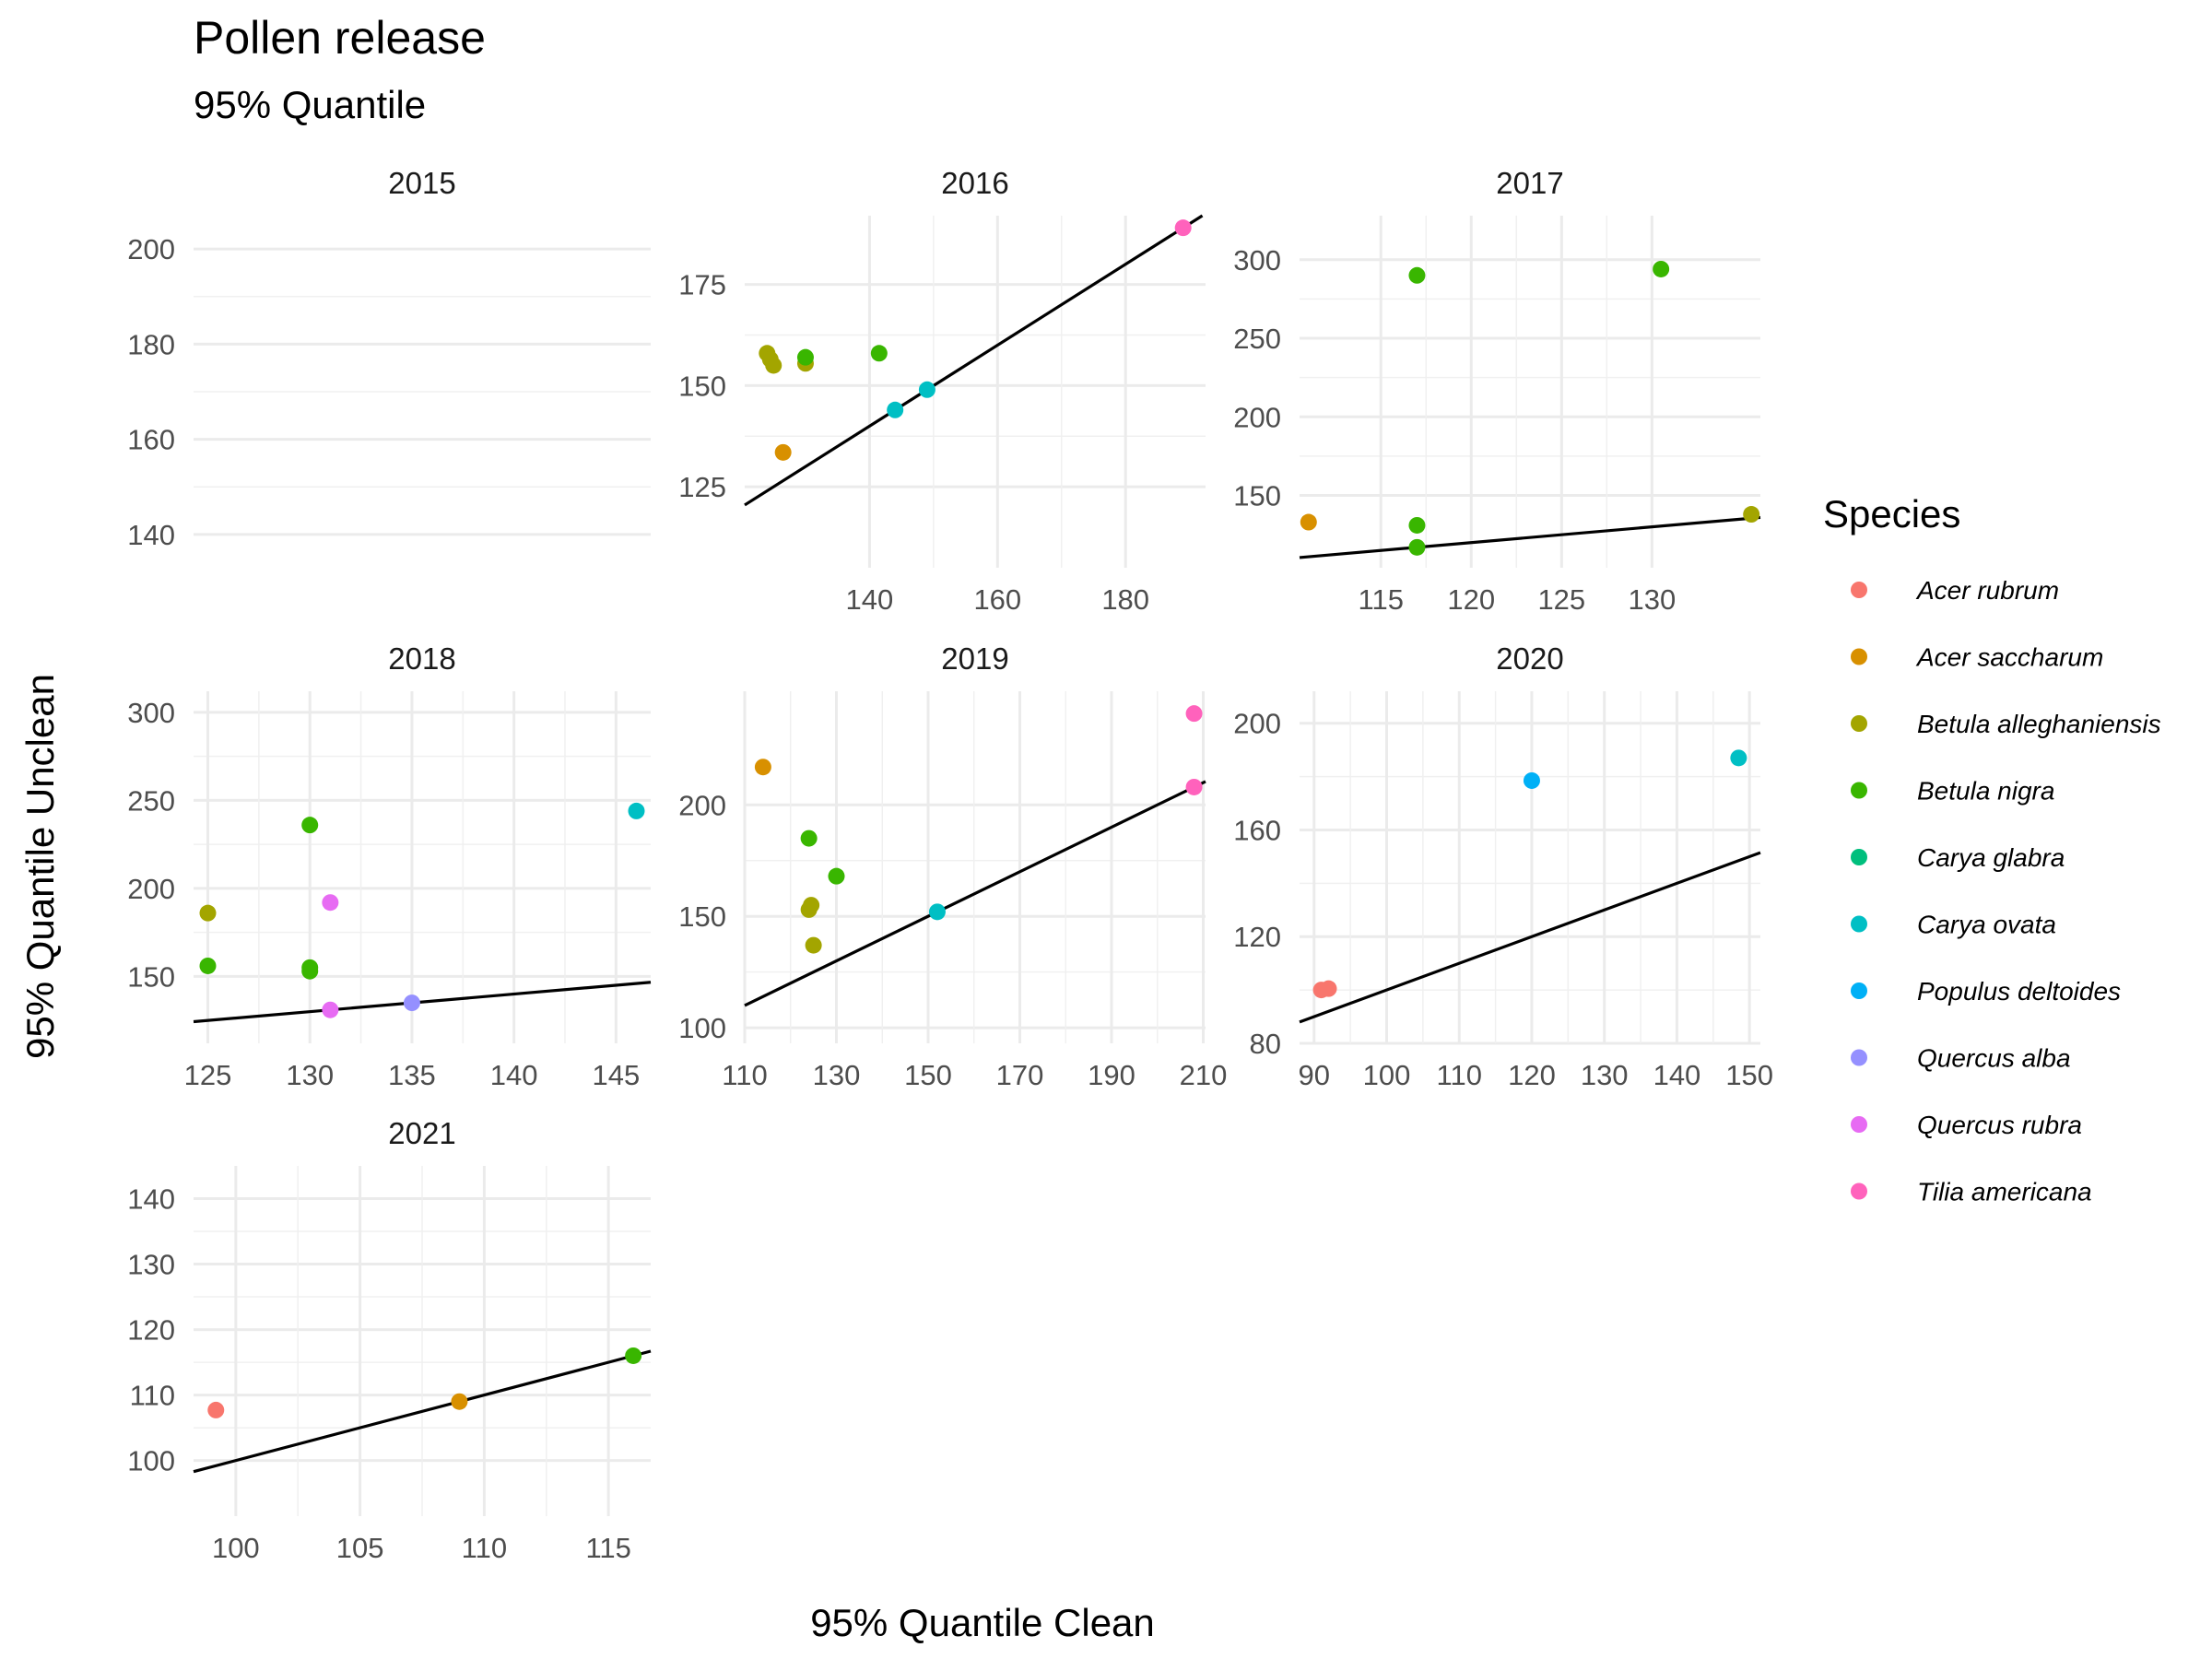 The width and height of the screenshot is (2212, 1659). Describe the element at coordinates (360, 1548) in the screenshot. I see `x-tick-label: 105` at that location.